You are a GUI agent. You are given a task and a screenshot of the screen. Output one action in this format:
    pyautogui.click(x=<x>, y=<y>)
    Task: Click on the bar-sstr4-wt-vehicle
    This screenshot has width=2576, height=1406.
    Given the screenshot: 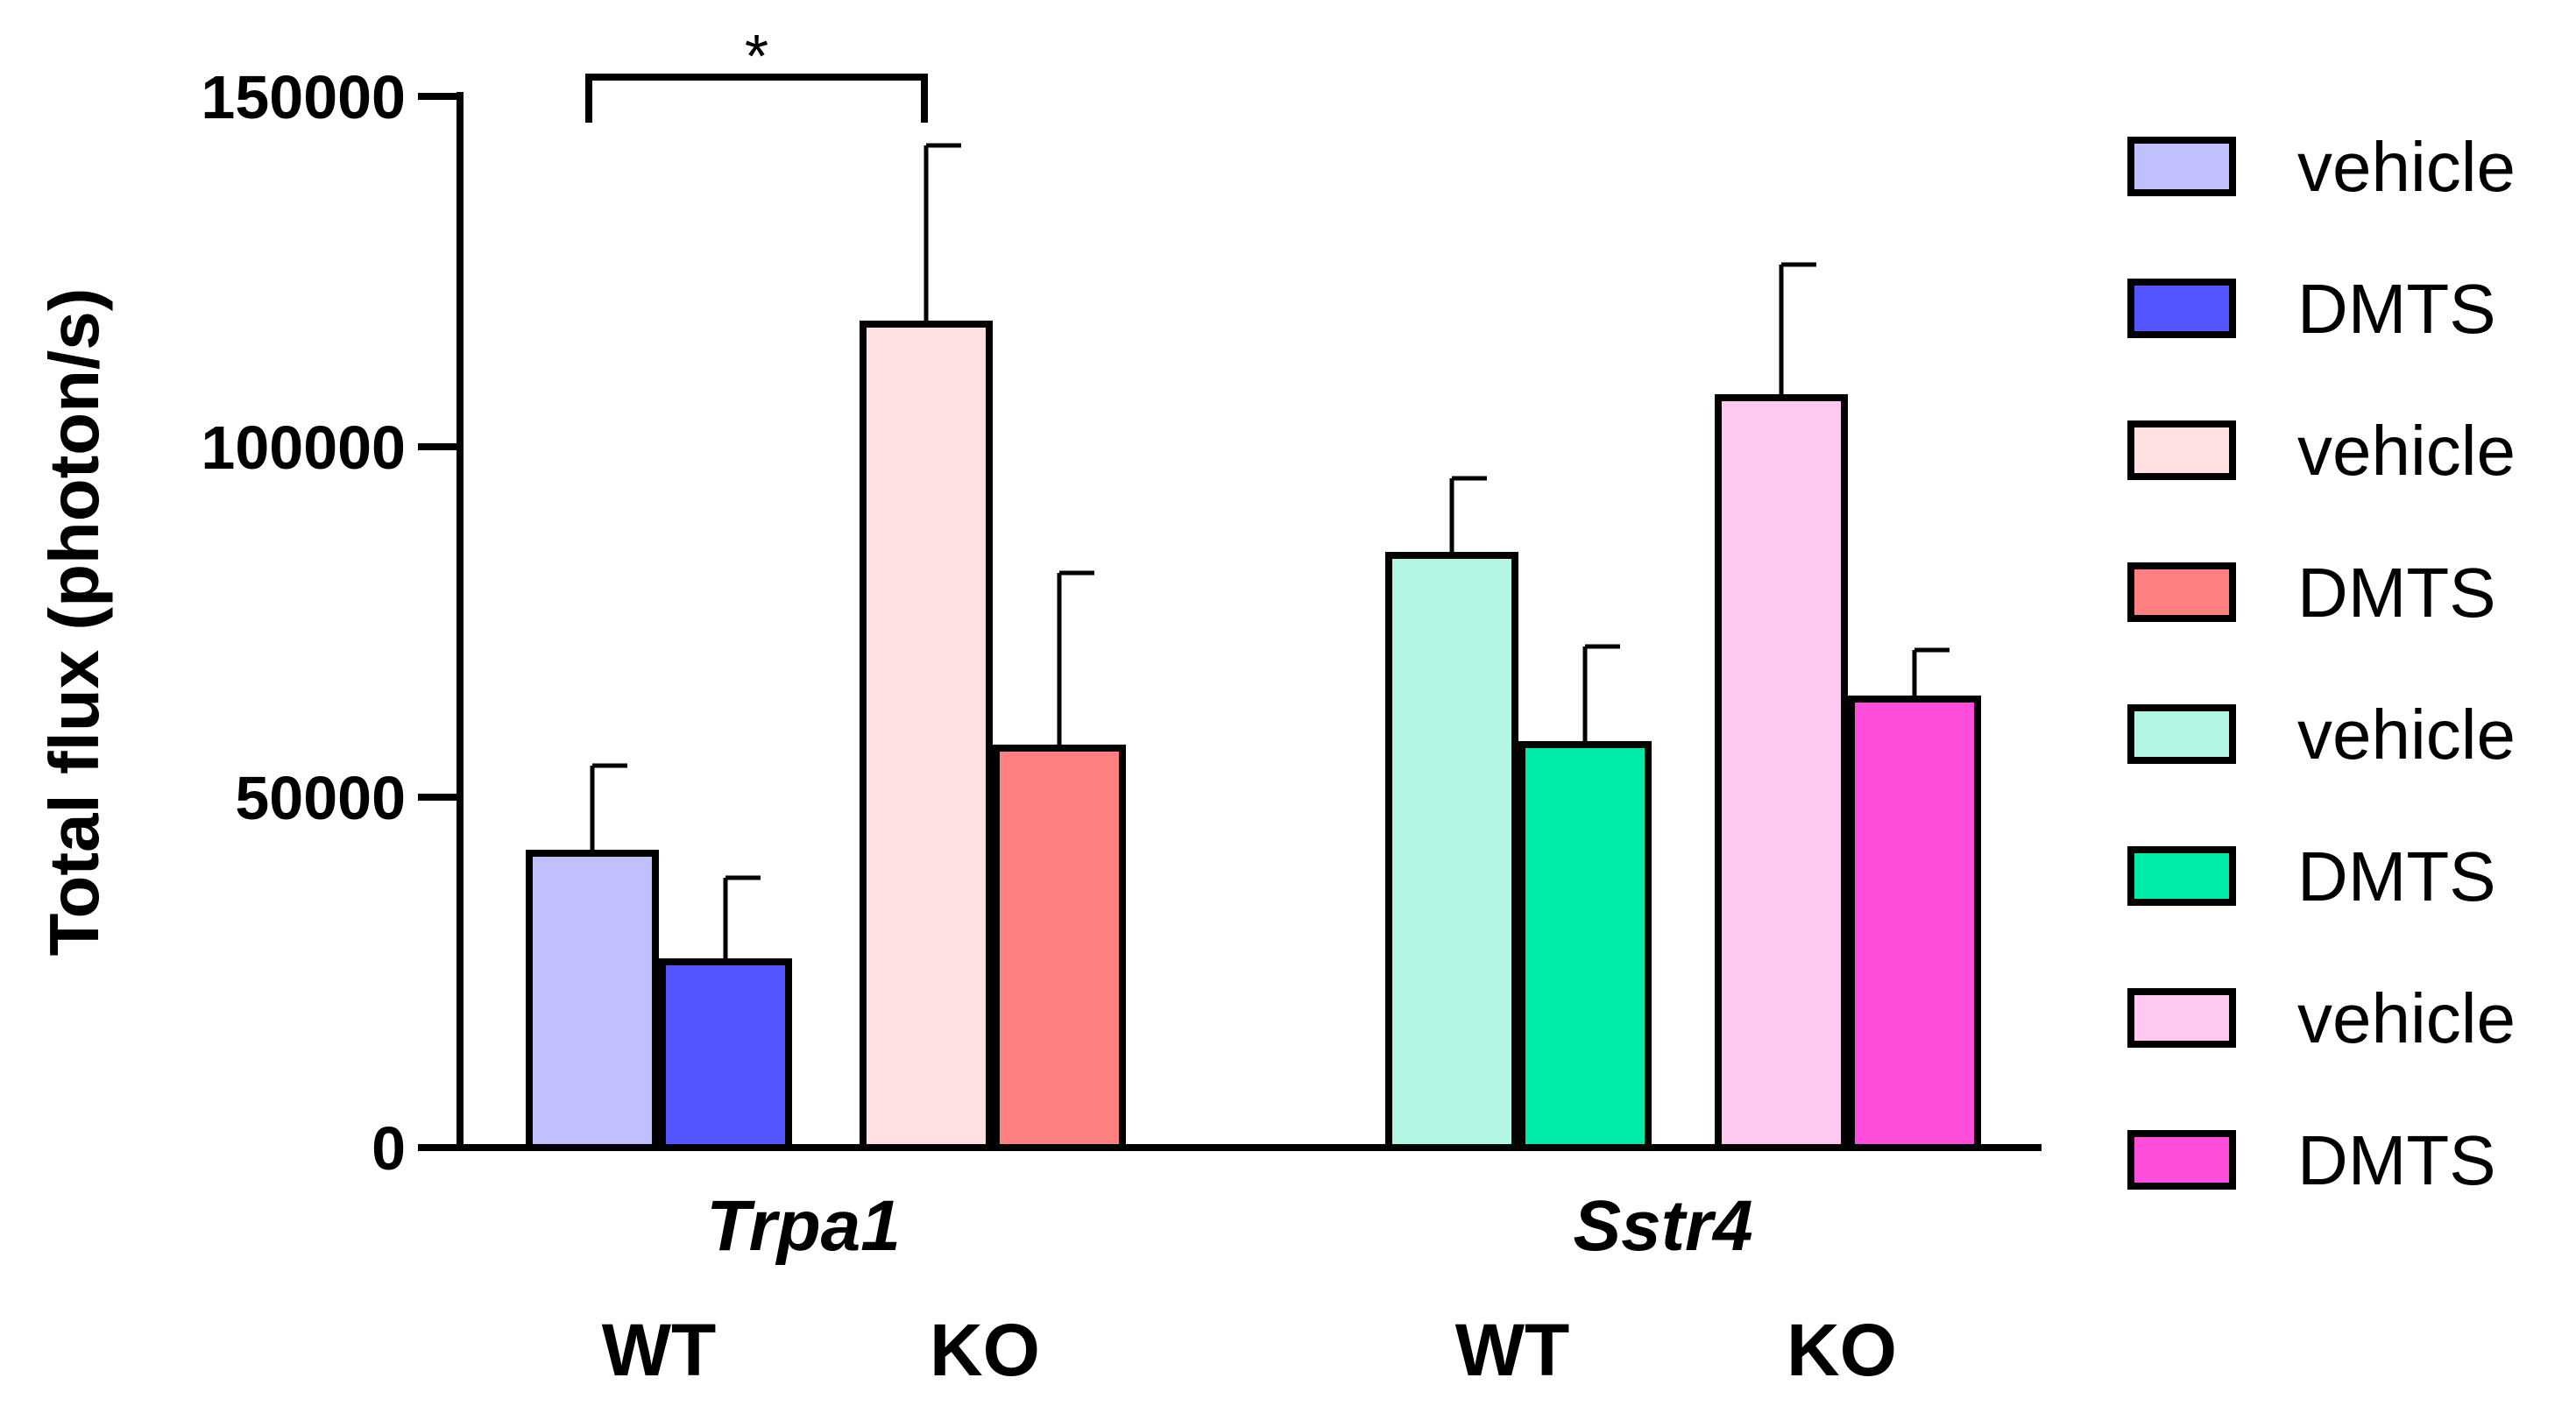 What is the action you would take?
    pyautogui.click(x=1451, y=852)
    